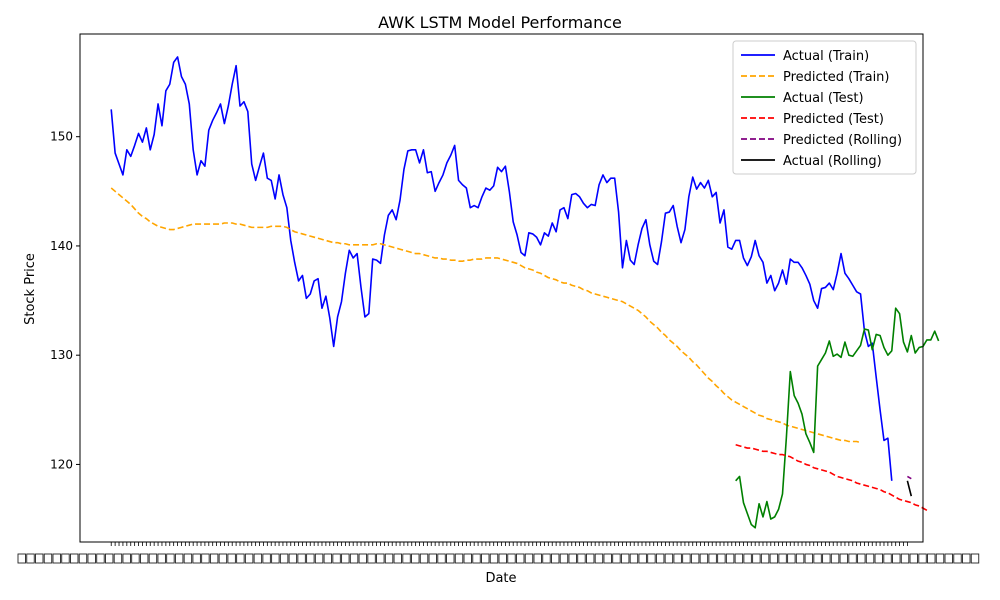 This screenshot has height=600, width=1000. I want to click on y-tick-label: 150, so click(61, 137).